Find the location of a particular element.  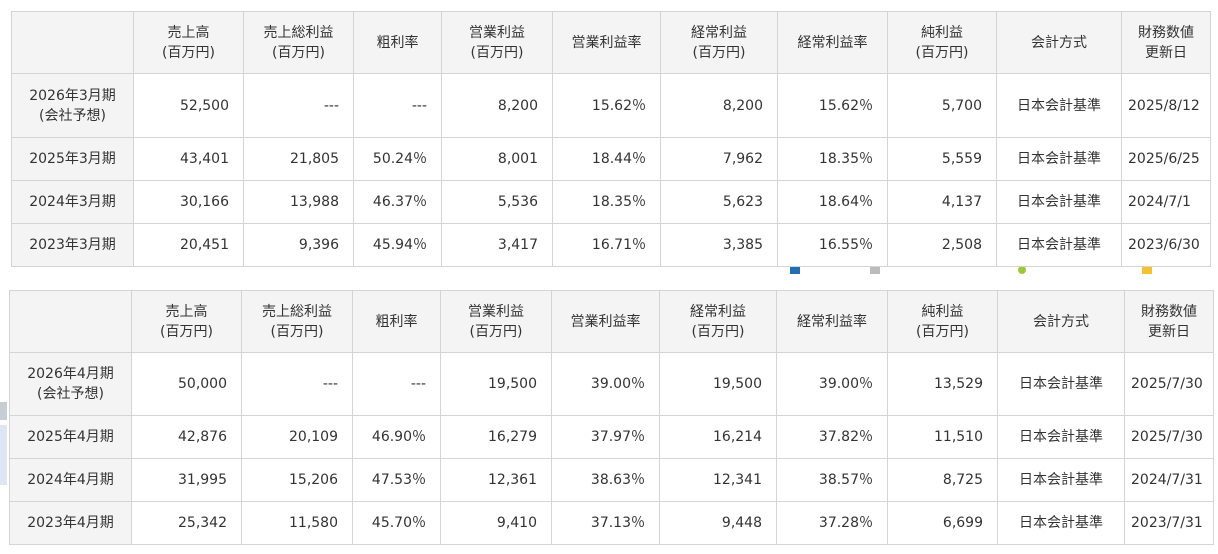

cell-gross-margin: 45.94％ is located at coordinates (397, 245).